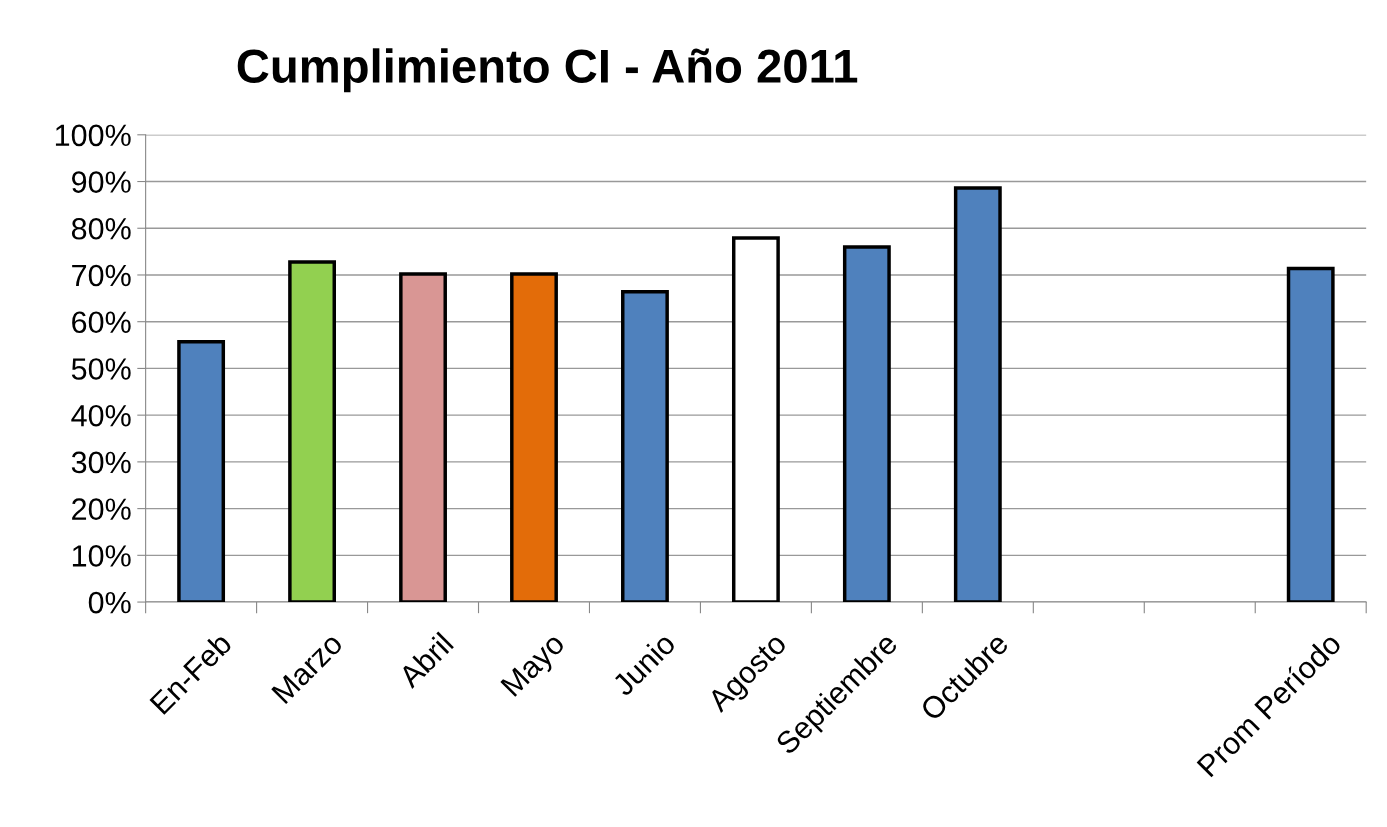 The height and width of the screenshot is (827, 1387). I want to click on y-tick-label: 50%, so click(101, 369).